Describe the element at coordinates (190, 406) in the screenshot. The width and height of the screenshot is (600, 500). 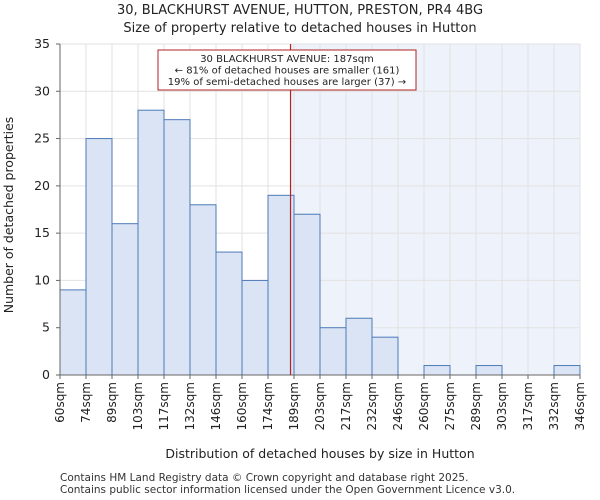
I see `x-tick-label: 132sqm` at that location.